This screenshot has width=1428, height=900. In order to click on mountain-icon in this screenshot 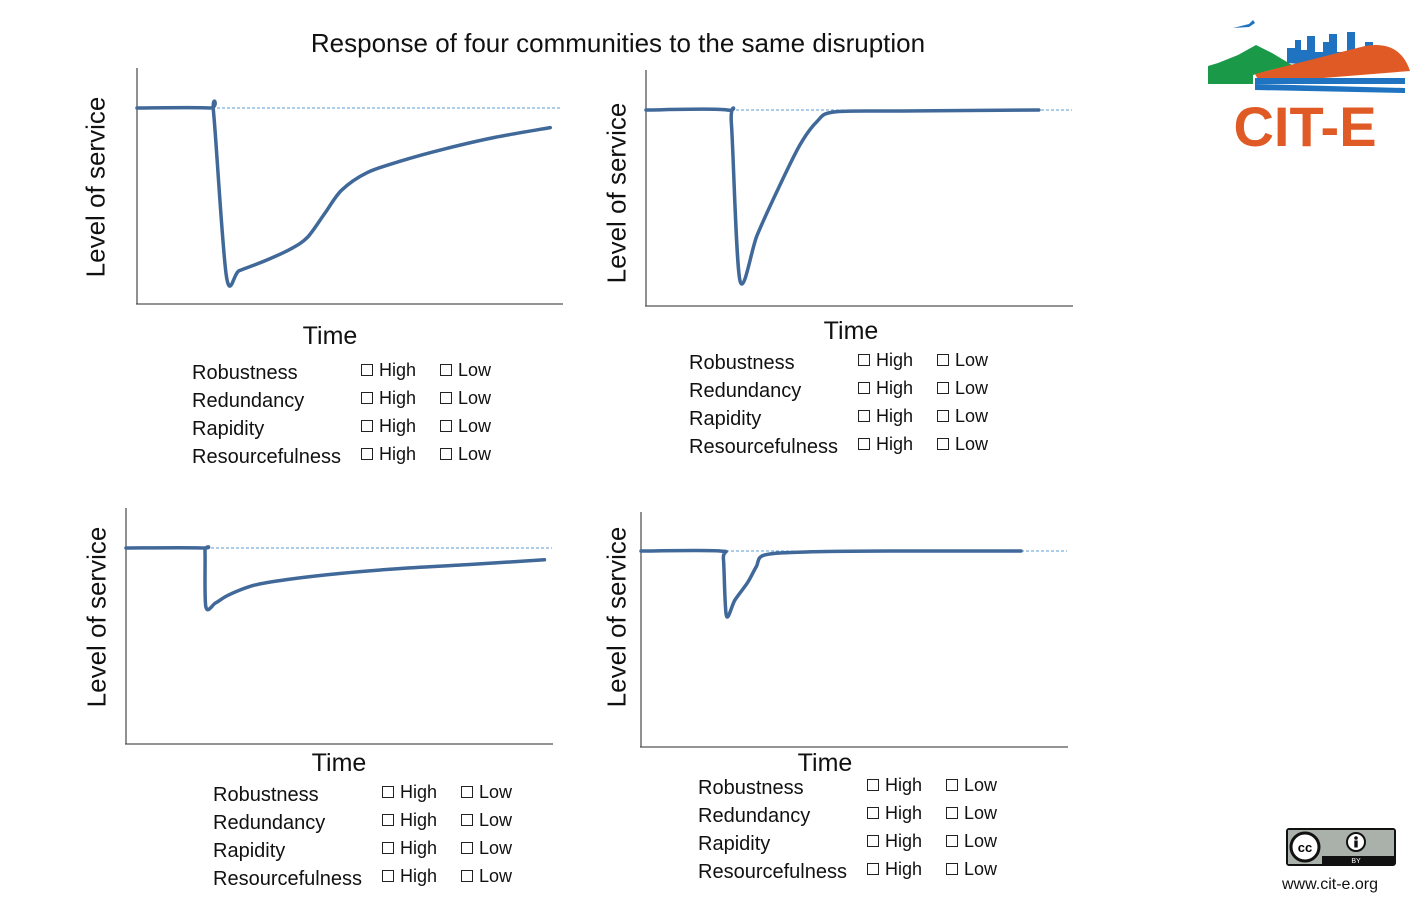, I will do `click(1250, 64)`.